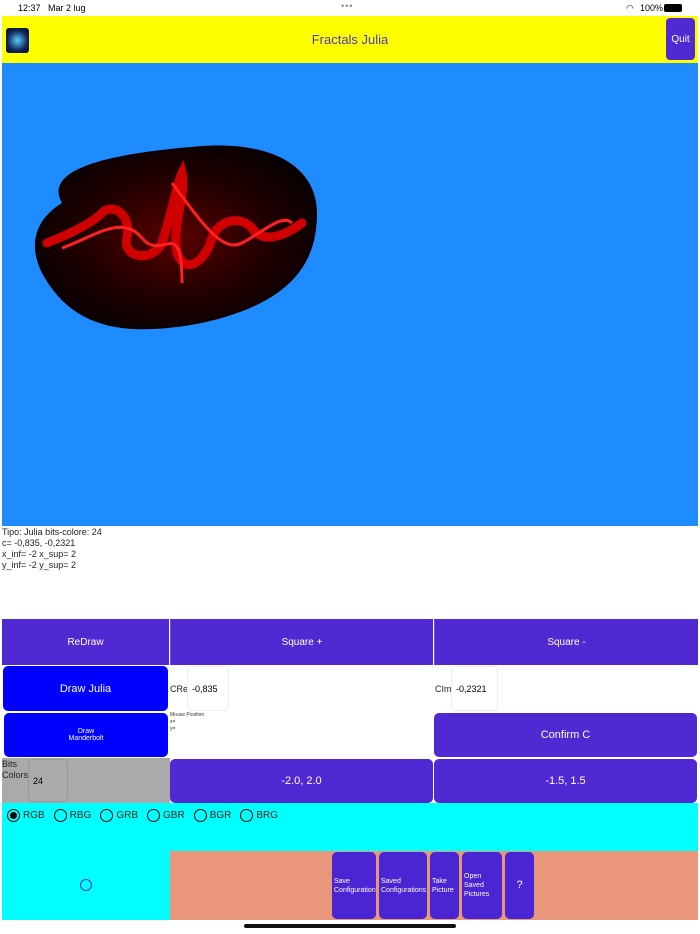 This screenshot has width=700, height=934. Describe the element at coordinates (444, 689) in the screenshot. I see `cim-label: CIm:` at that location.